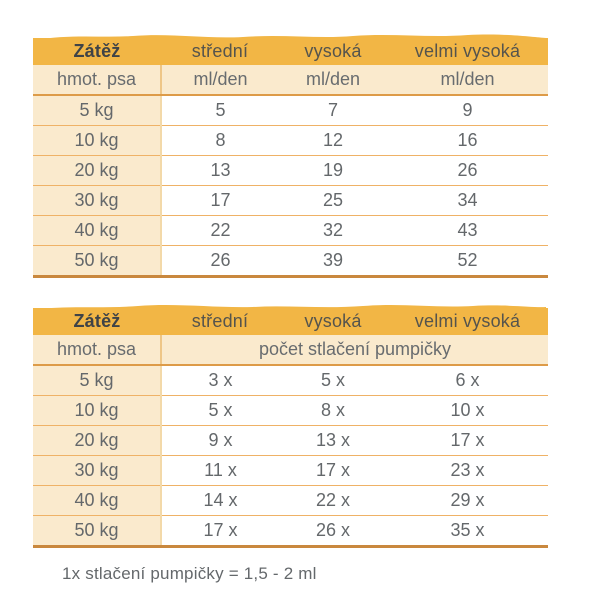  What do you see at coordinates (467, 531) in the screenshot?
I see `value-cell: 35 x` at bounding box center [467, 531].